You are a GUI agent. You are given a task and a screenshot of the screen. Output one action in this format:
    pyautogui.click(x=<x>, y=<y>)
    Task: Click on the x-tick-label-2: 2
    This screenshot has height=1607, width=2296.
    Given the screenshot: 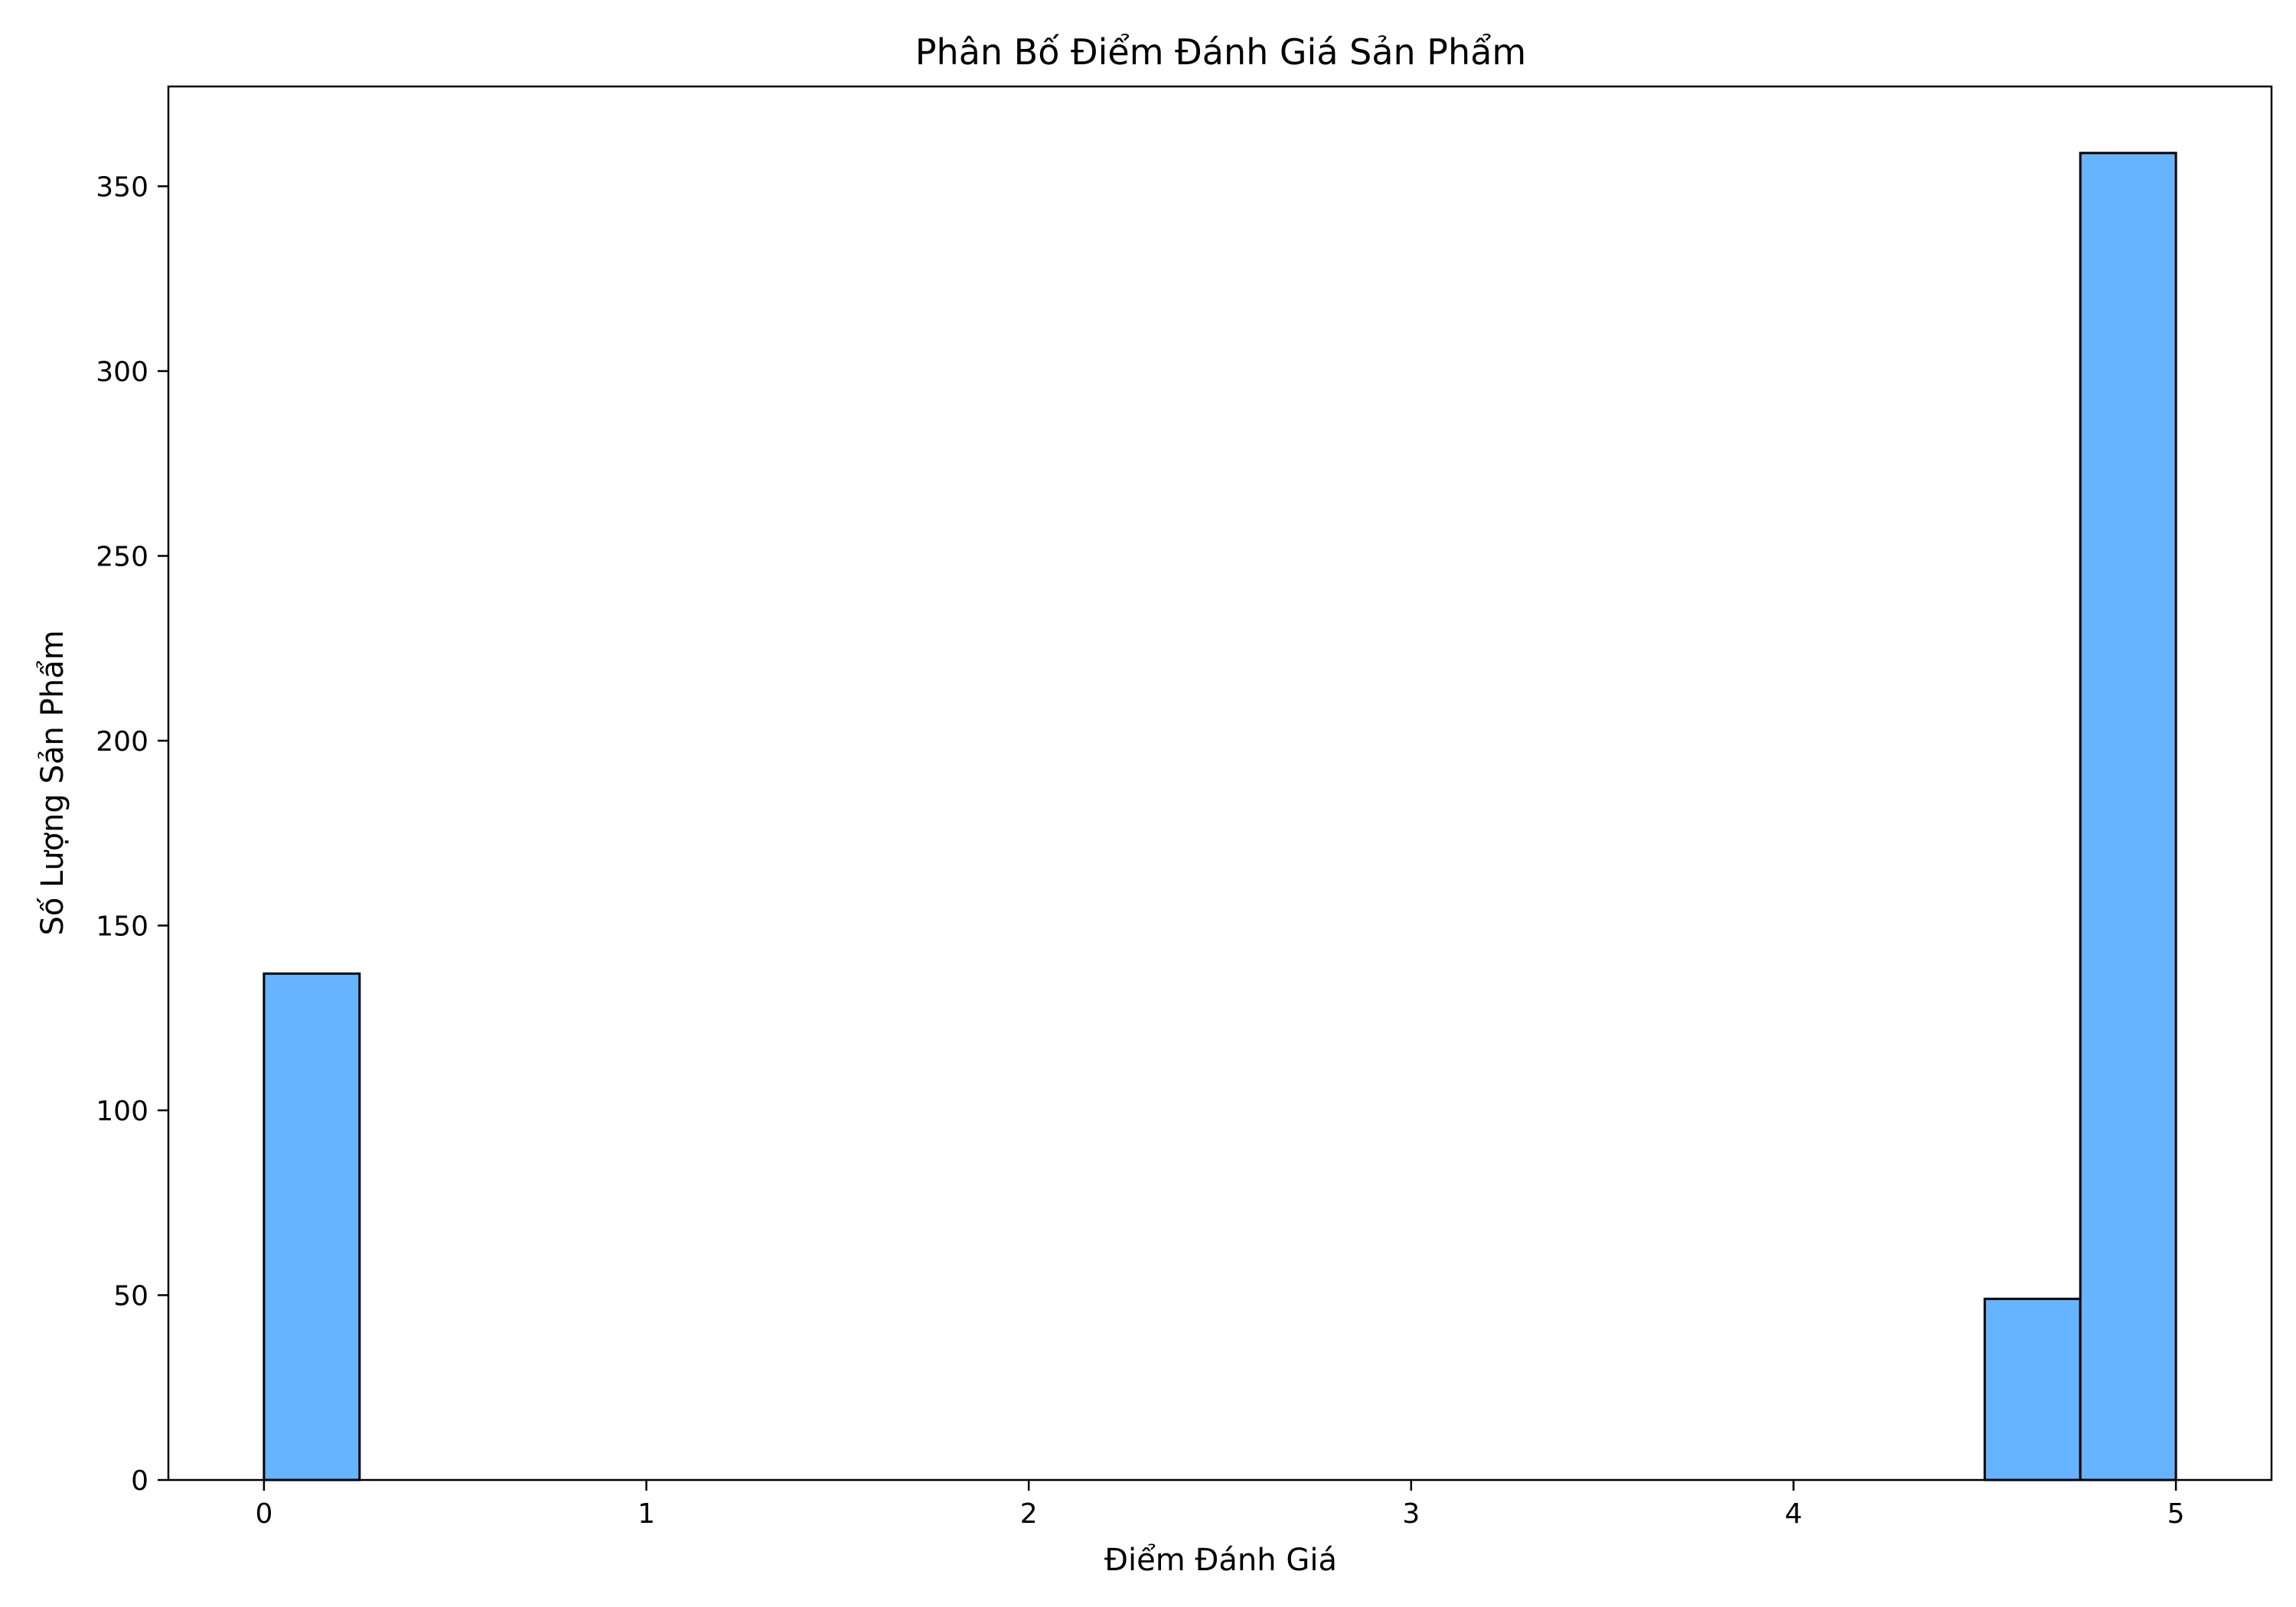 What is the action you would take?
    pyautogui.click(x=1029, y=1514)
    